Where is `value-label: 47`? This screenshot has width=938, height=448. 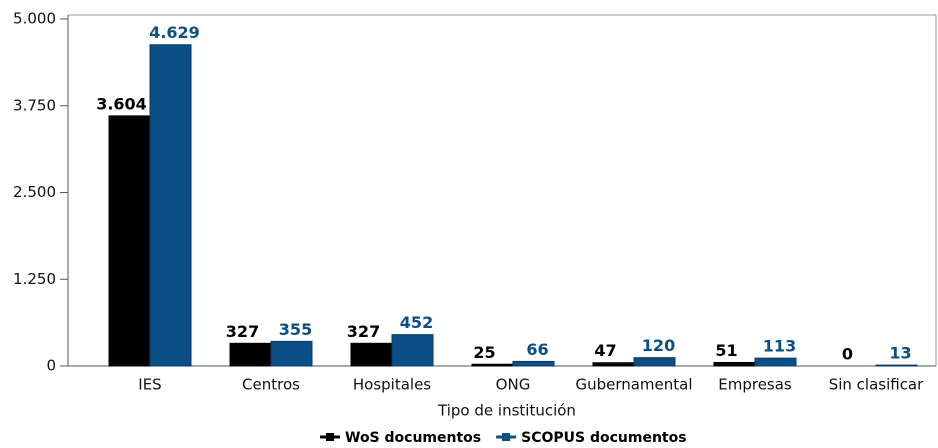 value-label: 47 is located at coordinates (605, 350).